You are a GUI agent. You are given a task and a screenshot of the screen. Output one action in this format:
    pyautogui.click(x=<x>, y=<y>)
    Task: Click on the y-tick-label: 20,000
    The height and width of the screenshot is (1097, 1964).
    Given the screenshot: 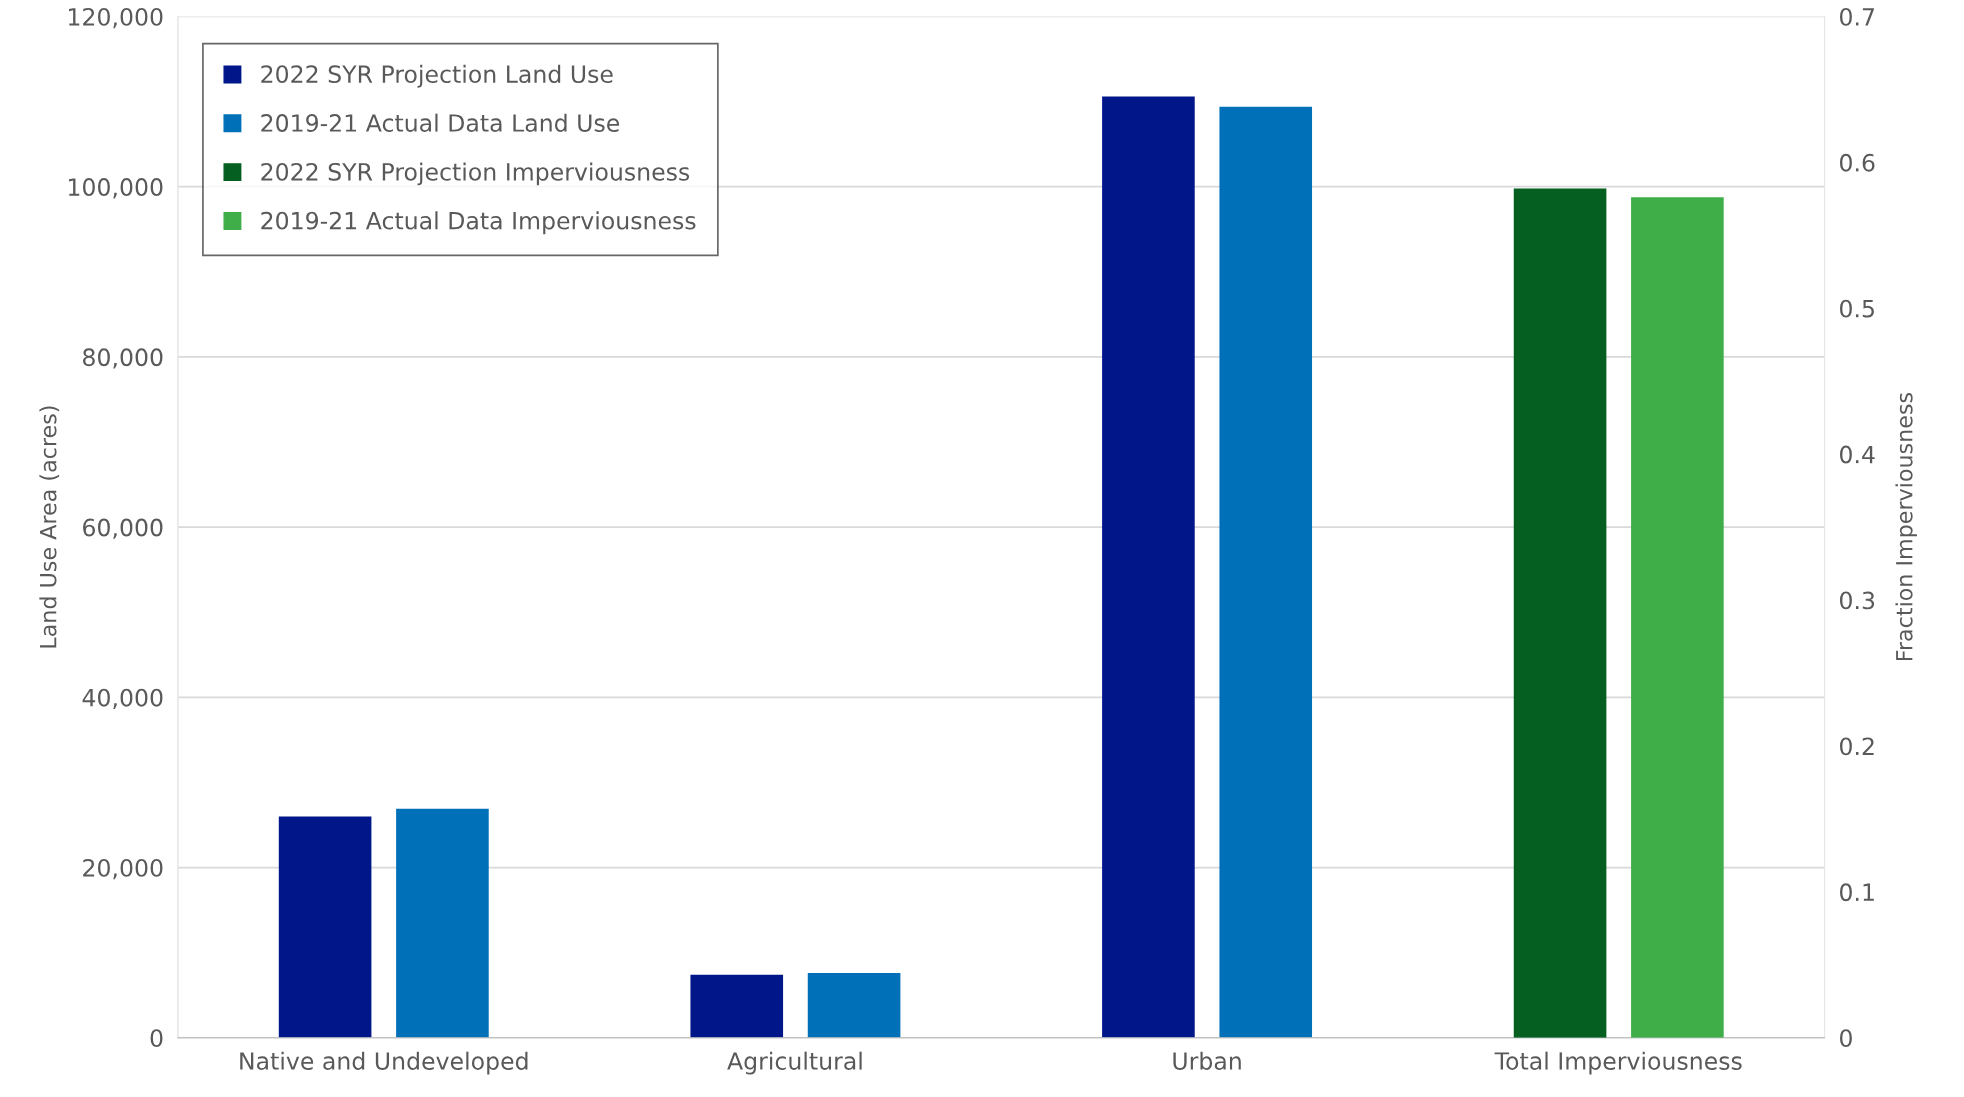 What is the action you would take?
    pyautogui.click(x=123, y=869)
    